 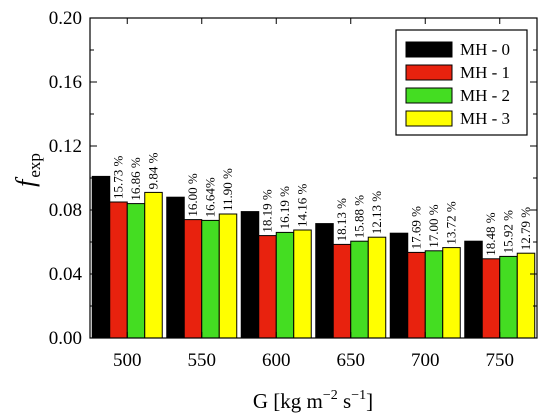 What do you see at coordinates (525, 229) in the screenshot?
I see `bar-annotation-750-4: 12.79 %` at bounding box center [525, 229].